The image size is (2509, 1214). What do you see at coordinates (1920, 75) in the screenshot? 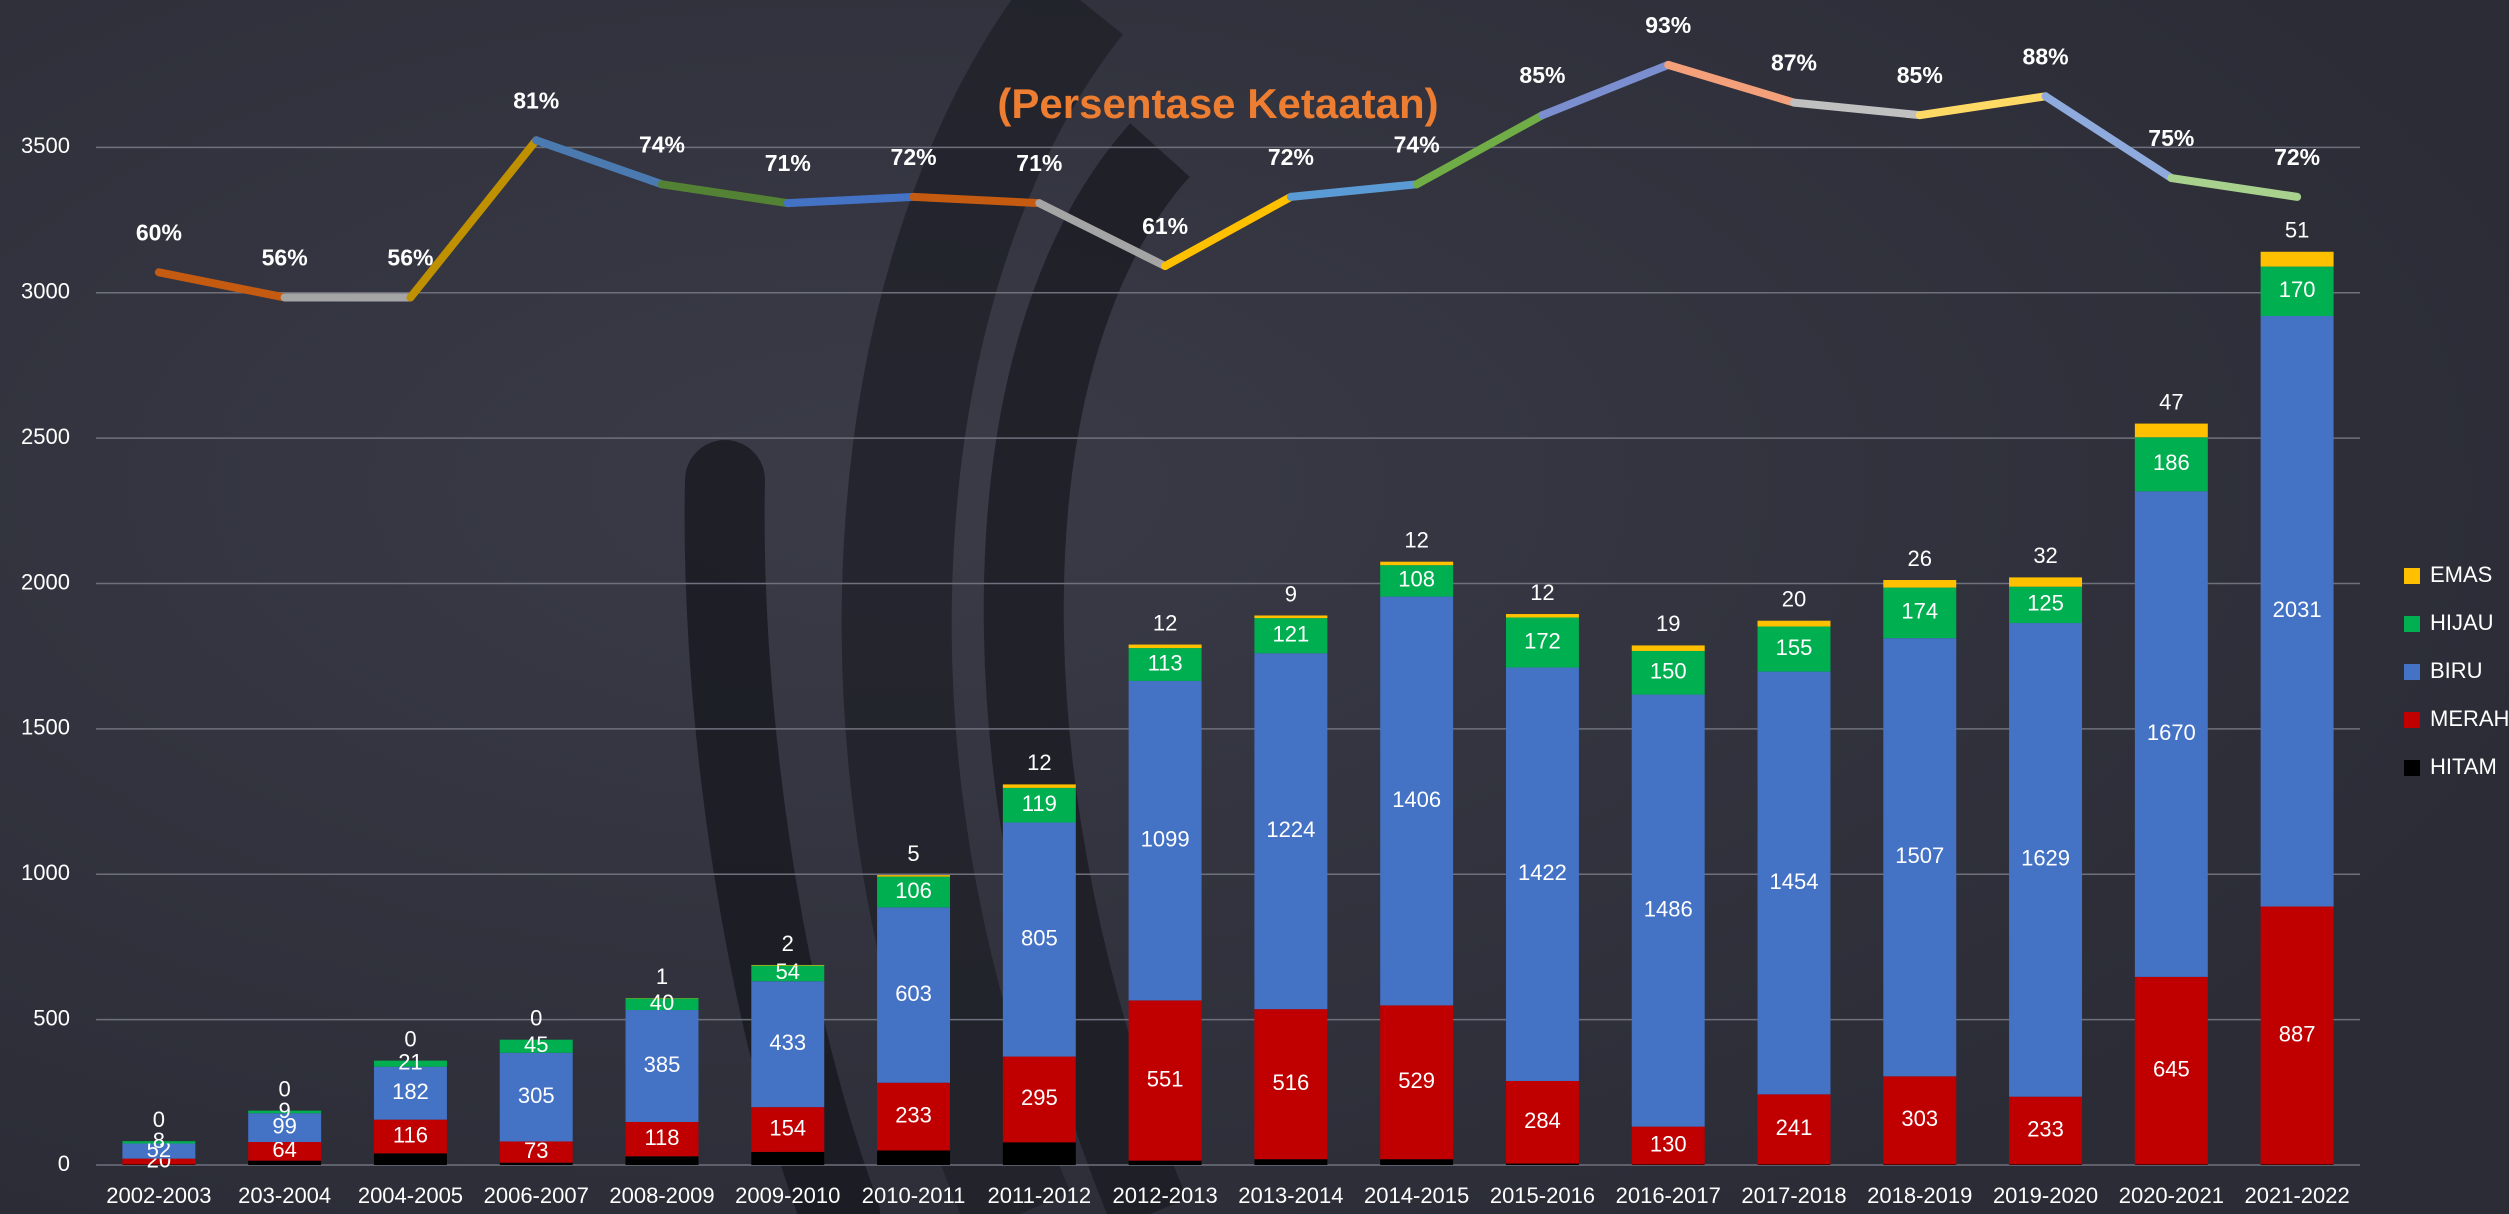
I see `line-label: 85%` at bounding box center [1920, 75].